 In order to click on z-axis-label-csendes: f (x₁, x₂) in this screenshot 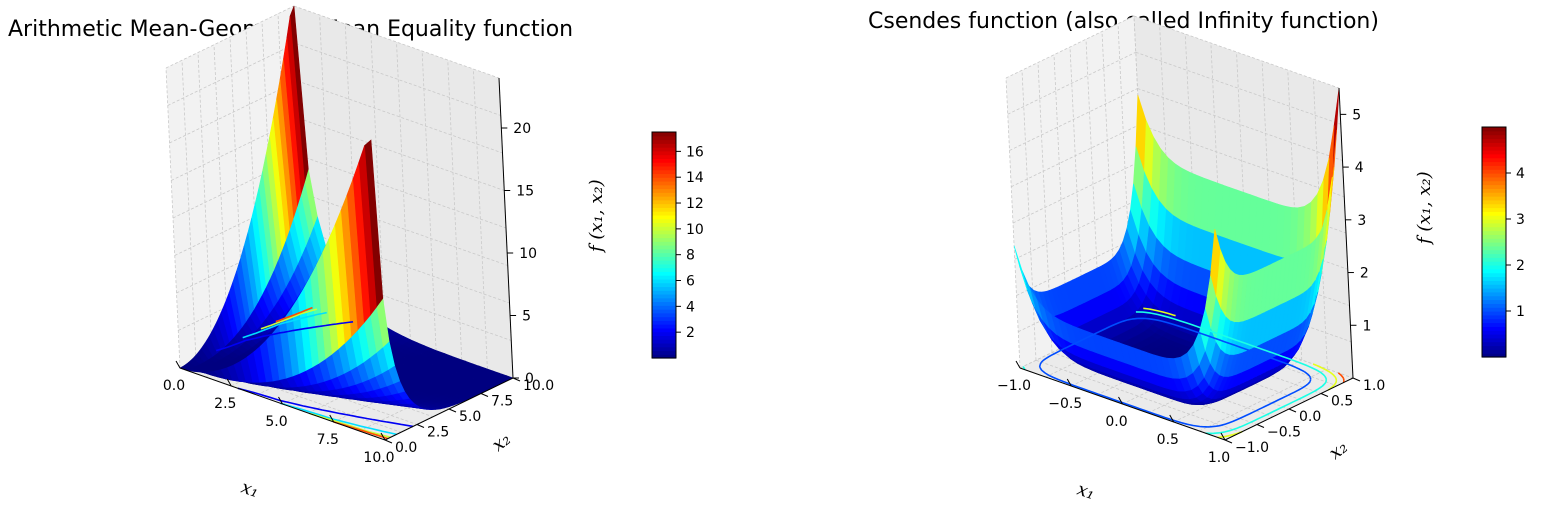, I will do `click(1424, 208)`.